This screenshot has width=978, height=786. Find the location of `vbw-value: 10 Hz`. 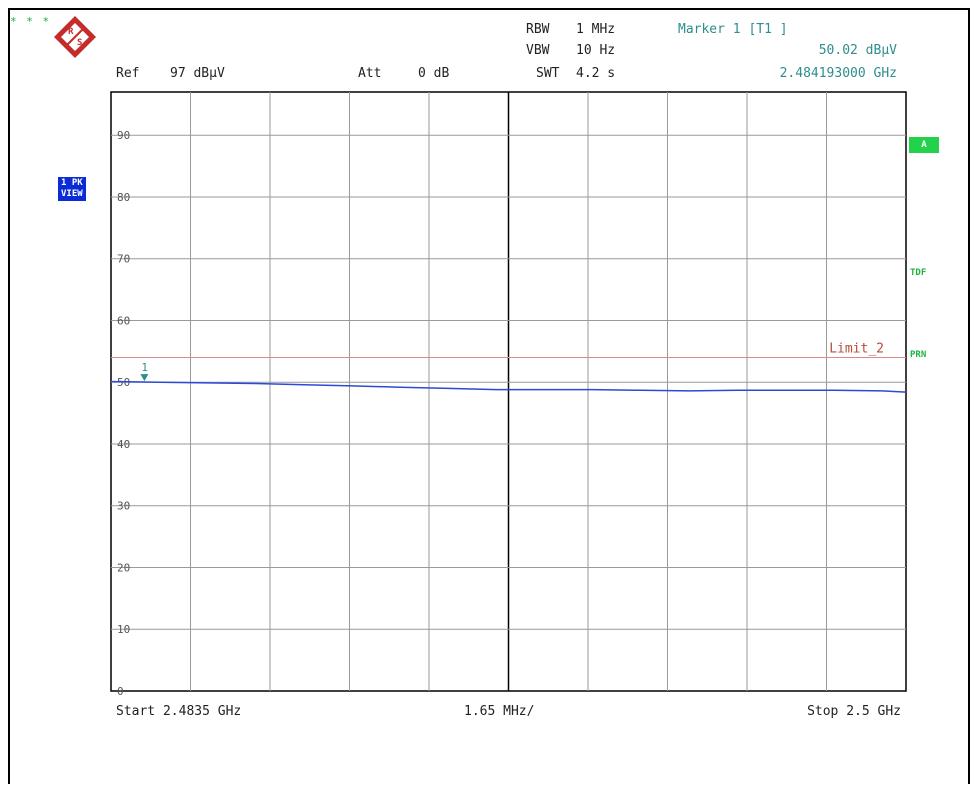

vbw-value: 10 Hz is located at coordinates (596, 50).